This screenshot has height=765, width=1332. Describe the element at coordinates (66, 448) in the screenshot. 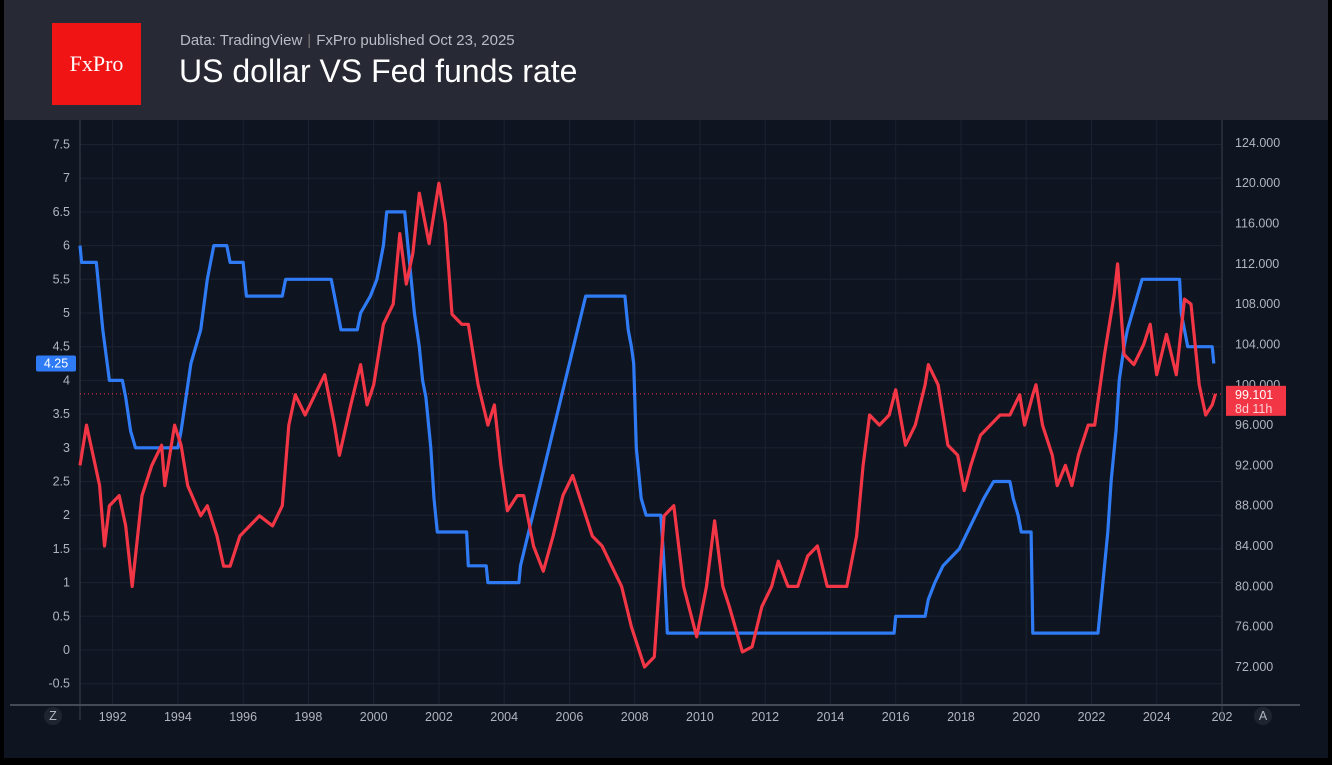

I see `left-axis-tick: 3` at that location.